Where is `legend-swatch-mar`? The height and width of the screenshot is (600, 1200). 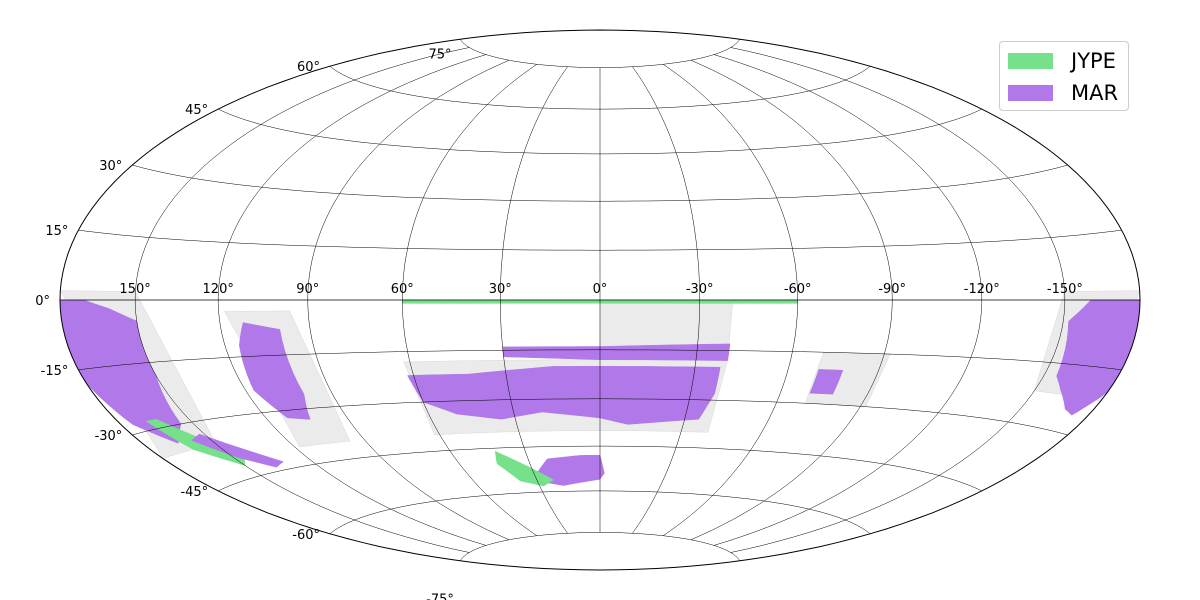
legend-swatch-mar is located at coordinates (1030, 93).